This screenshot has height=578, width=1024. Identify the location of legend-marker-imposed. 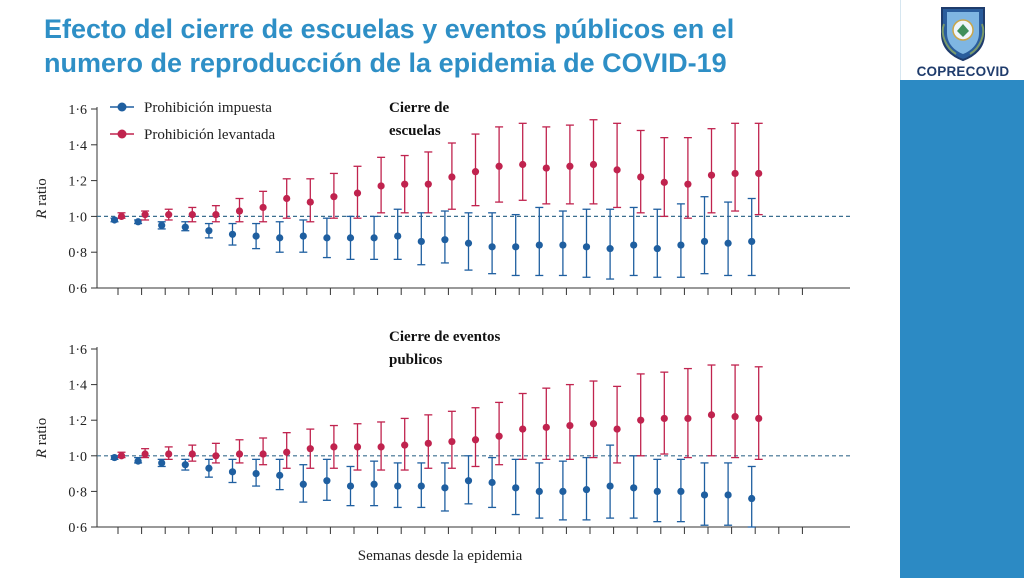
(122, 107).